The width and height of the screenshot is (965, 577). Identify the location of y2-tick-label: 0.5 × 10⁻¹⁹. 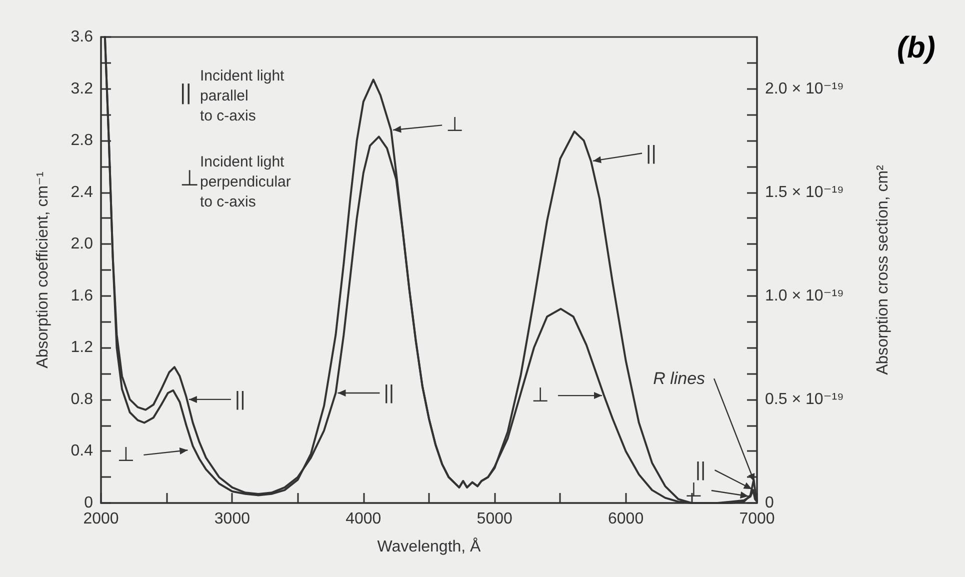
(804, 399).